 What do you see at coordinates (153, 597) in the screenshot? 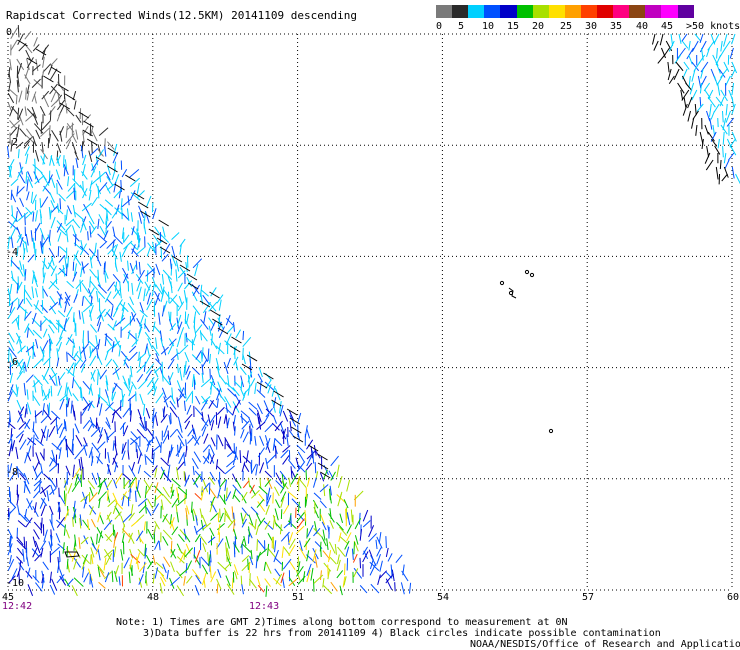
I see `x-tick-label: 48` at bounding box center [153, 597].